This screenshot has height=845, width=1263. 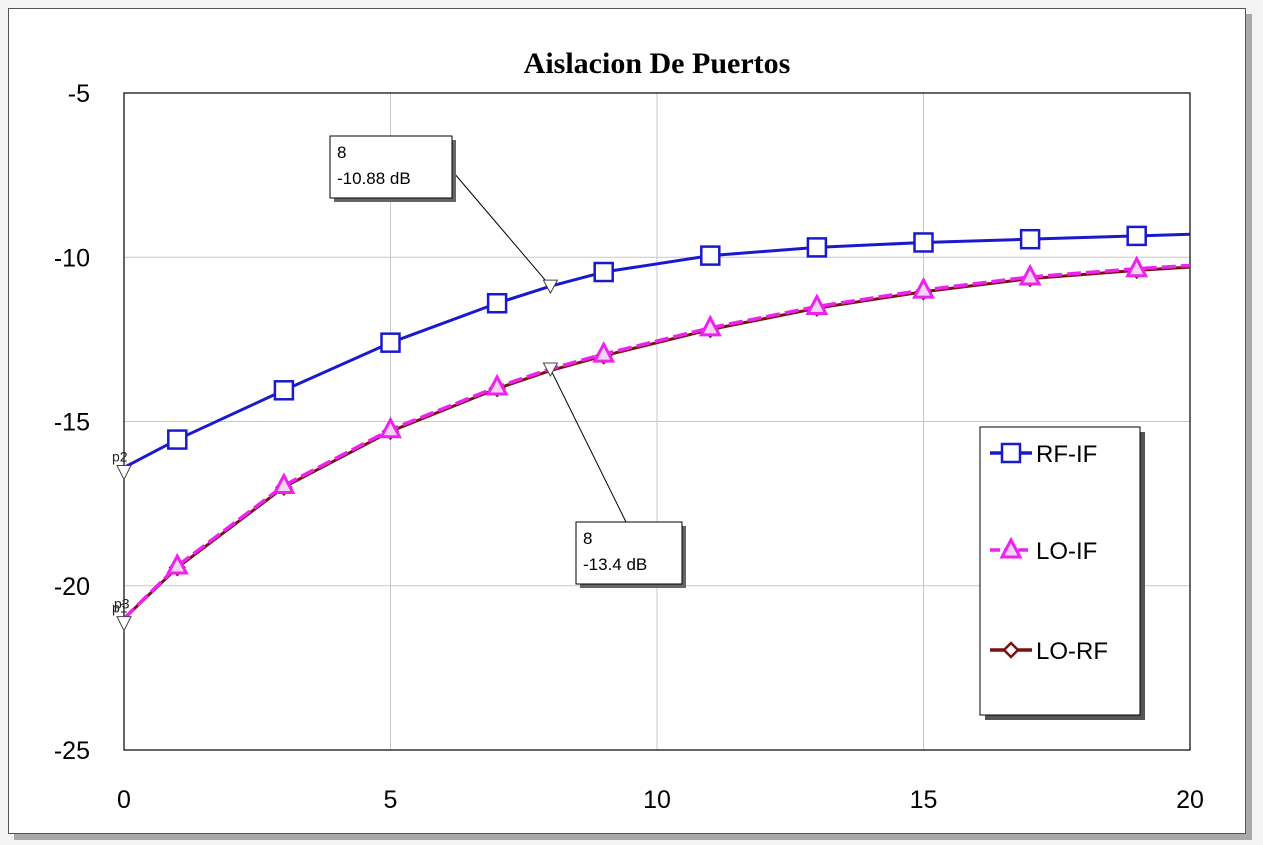 What do you see at coordinates (72, 258) in the screenshot?
I see `y-tick-label: -10` at bounding box center [72, 258].